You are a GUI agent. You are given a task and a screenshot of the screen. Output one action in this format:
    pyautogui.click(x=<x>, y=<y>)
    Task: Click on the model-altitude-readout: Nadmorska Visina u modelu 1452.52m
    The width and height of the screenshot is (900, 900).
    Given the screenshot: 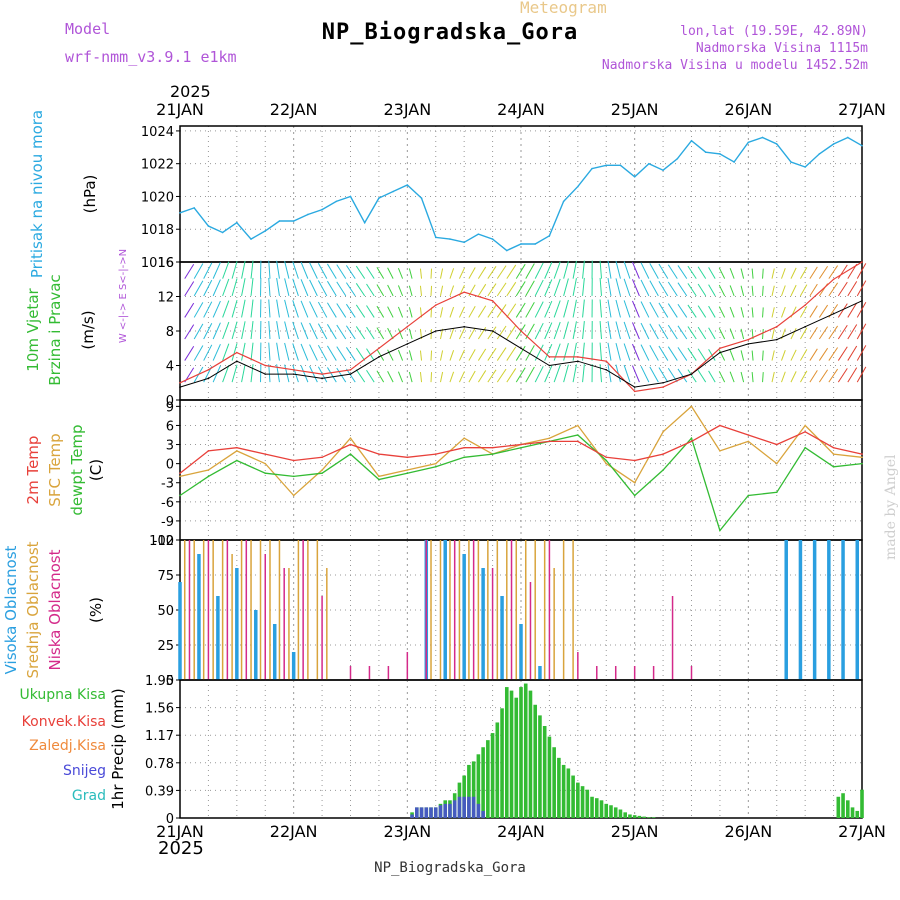 What is the action you would take?
    pyautogui.click(x=734, y=65)
    